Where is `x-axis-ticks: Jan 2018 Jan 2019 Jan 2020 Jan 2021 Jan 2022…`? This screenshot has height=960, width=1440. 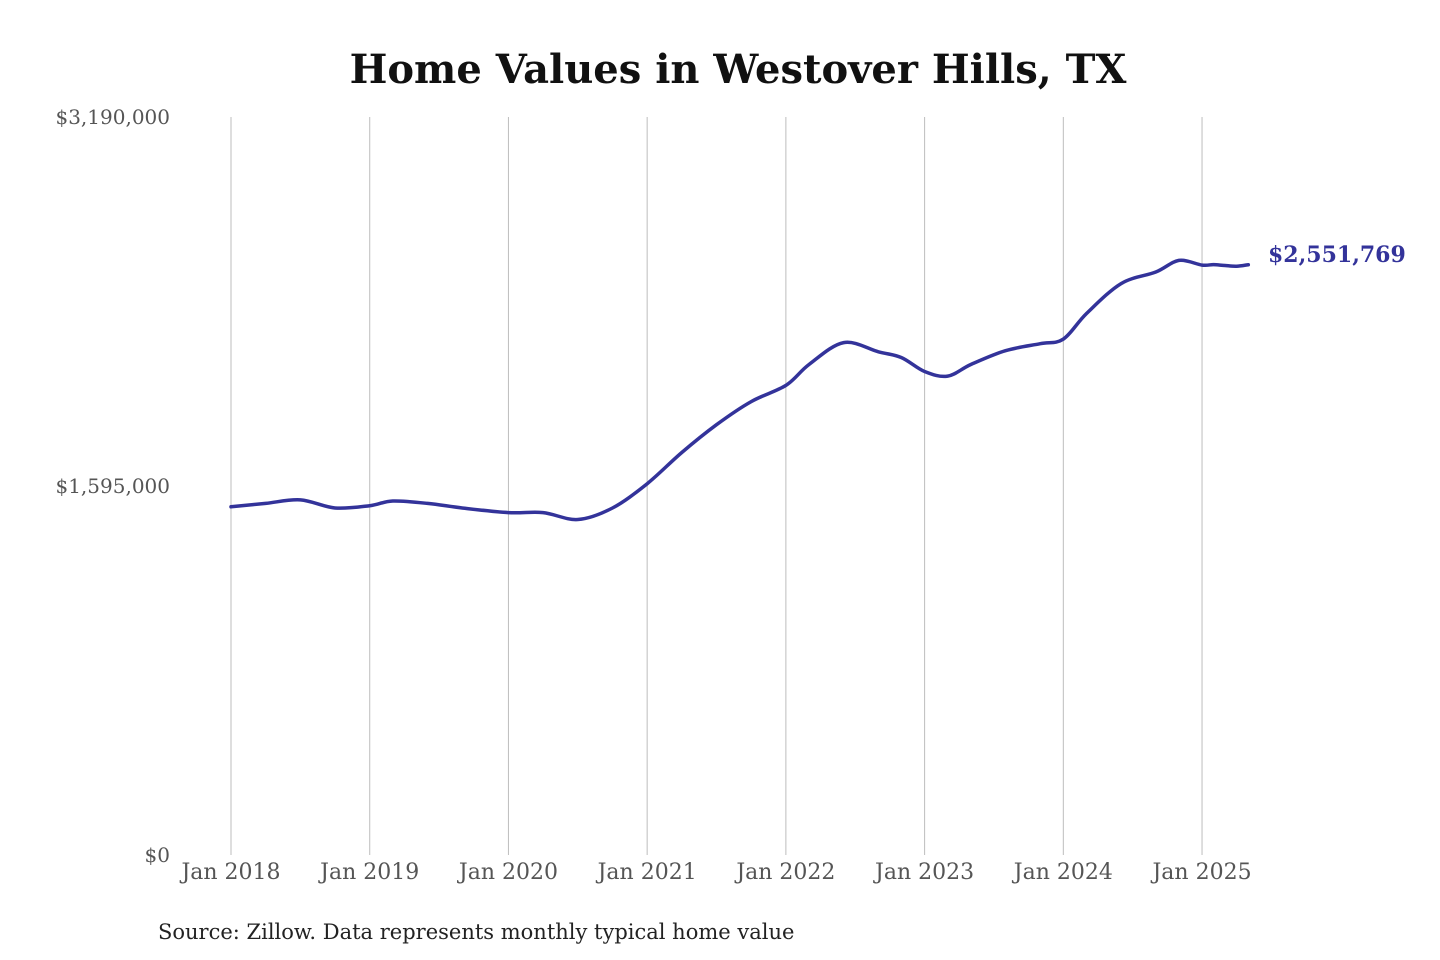 x-axis-ticks: Jan 2018 Jan 2019 Jan 2020 Jan 2021 Jan 2022… is located at coordinates (715, 872).